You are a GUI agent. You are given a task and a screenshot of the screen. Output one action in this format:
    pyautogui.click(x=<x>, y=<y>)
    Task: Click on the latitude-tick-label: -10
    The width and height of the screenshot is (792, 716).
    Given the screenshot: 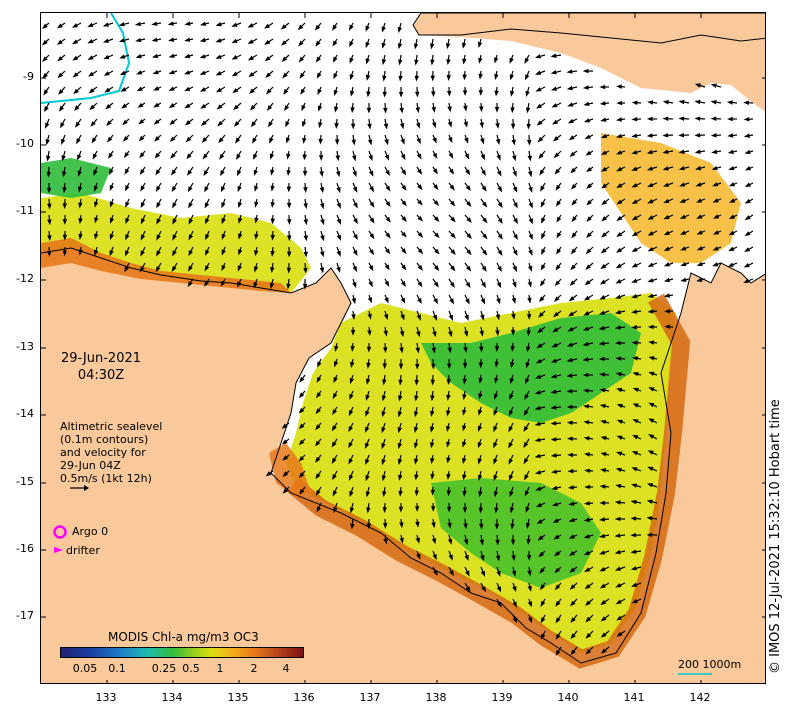 What is the action you would take?
    pyautogui.click(x=25, y=143)
    